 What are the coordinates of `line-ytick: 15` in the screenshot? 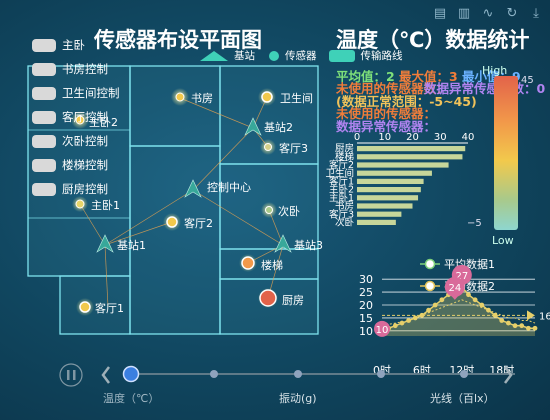 It's located at (366, 318).